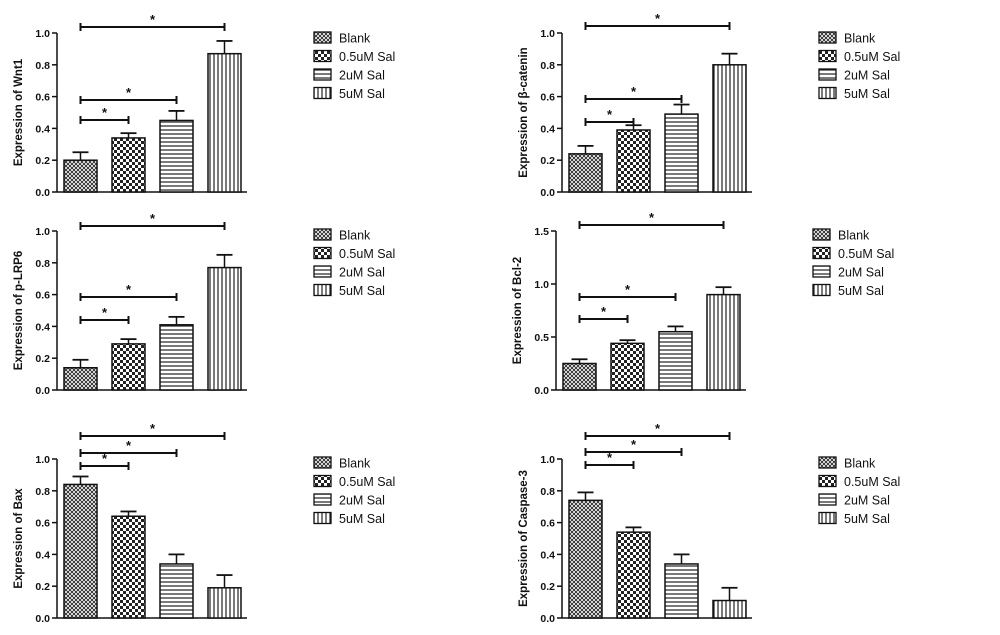  Describe the element at coordinates (19, 311) in the screenshot. I see `y-axis-title: Expression of p-LRP6` at that location.